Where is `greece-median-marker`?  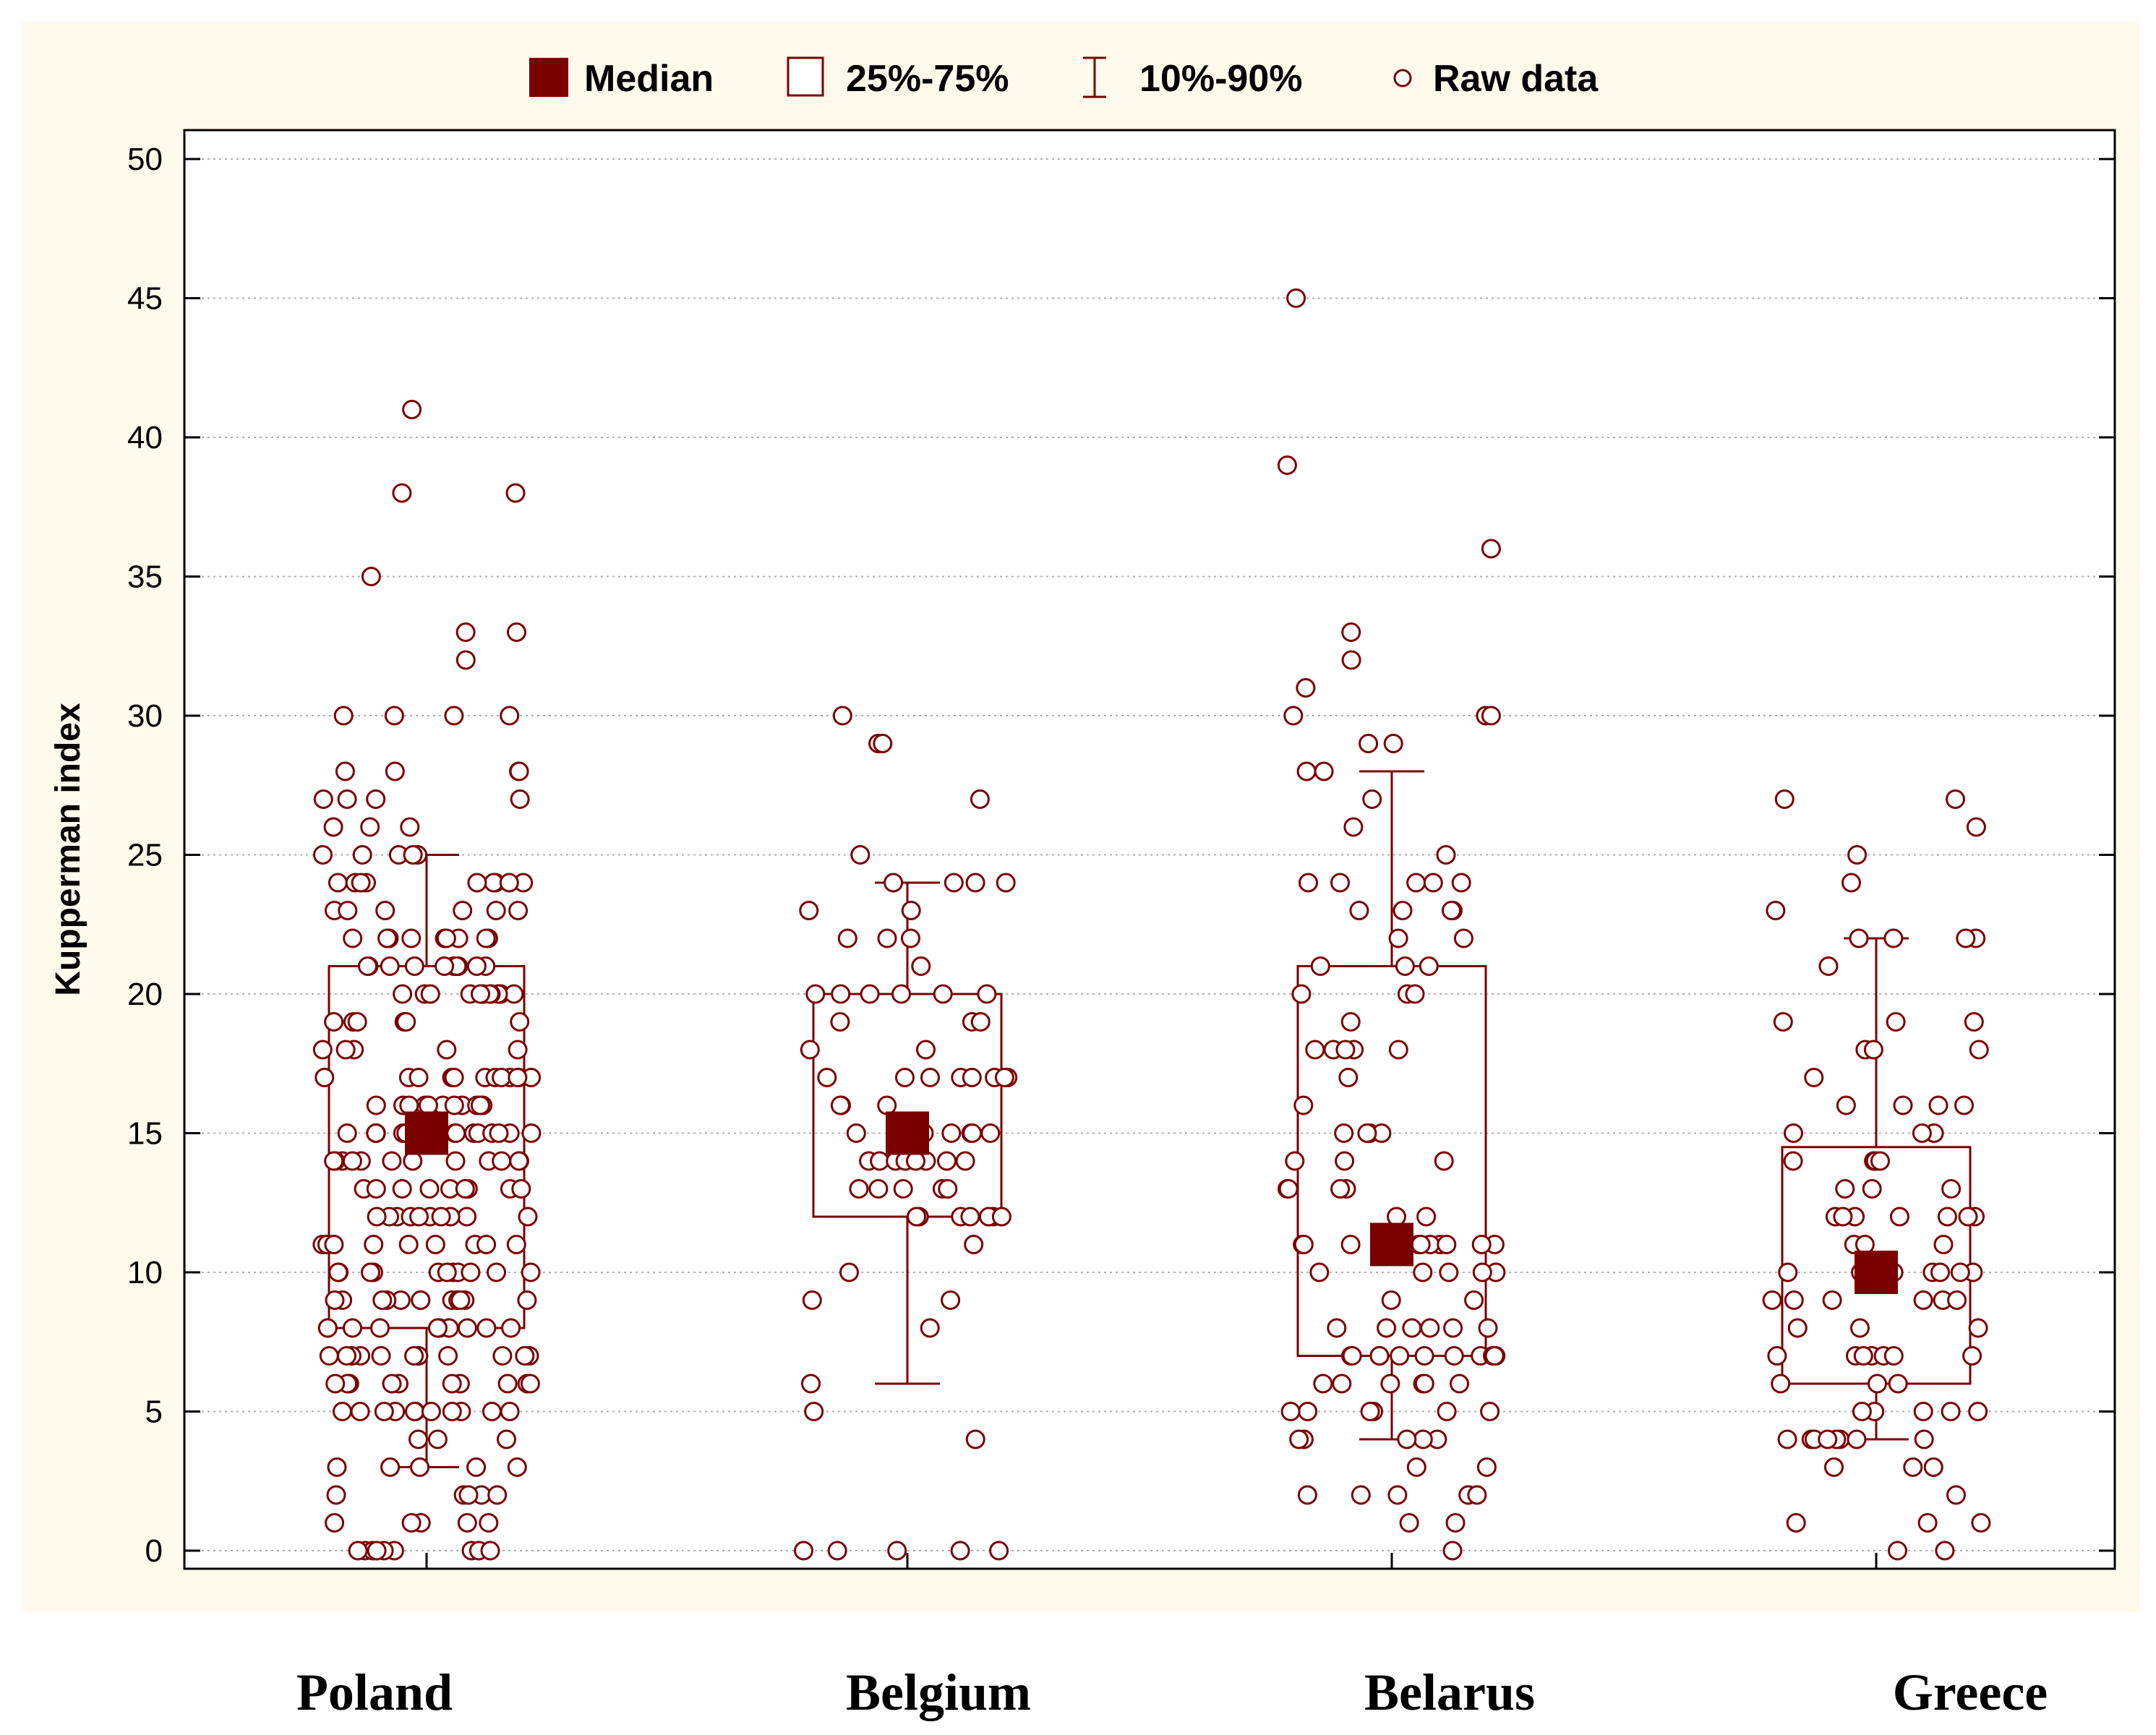
greece-median-marker is located at coordinates (1876, 1272).